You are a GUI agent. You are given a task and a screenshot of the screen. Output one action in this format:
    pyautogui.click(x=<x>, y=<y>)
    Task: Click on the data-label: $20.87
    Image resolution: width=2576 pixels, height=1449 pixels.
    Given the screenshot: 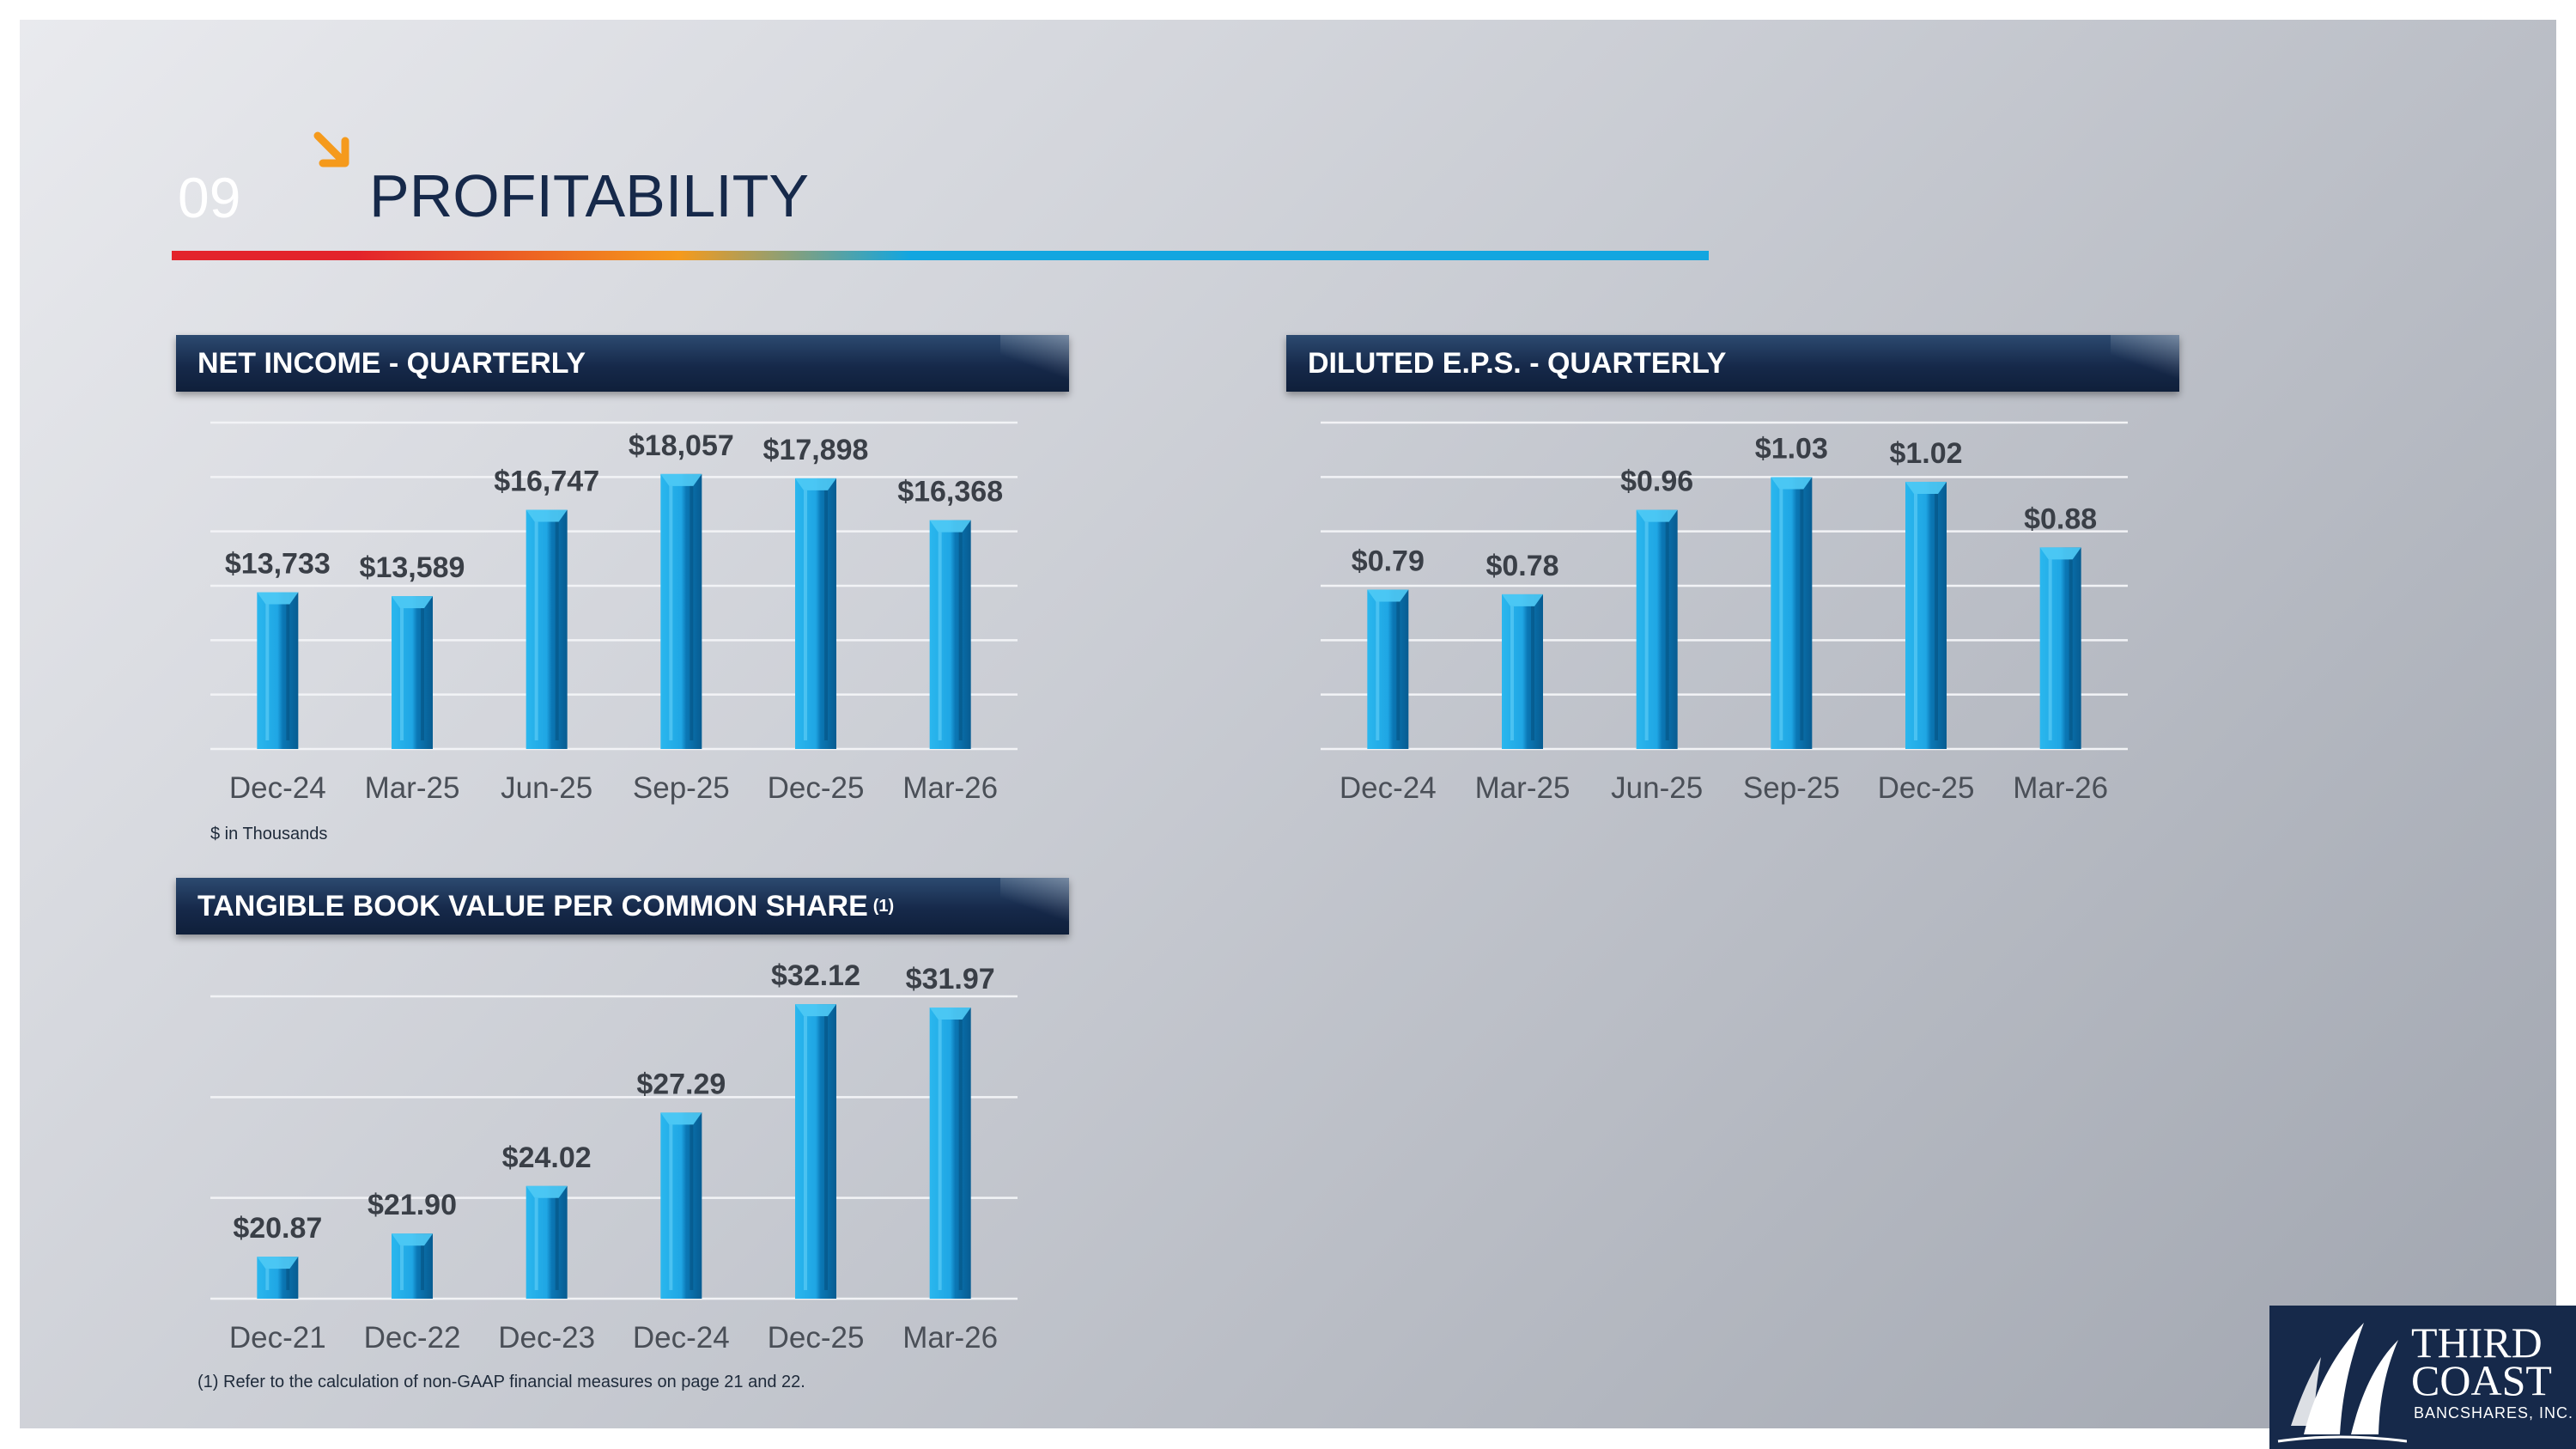 What is the action you would take?
    pyautogui.click(x=278, y=1228)
    